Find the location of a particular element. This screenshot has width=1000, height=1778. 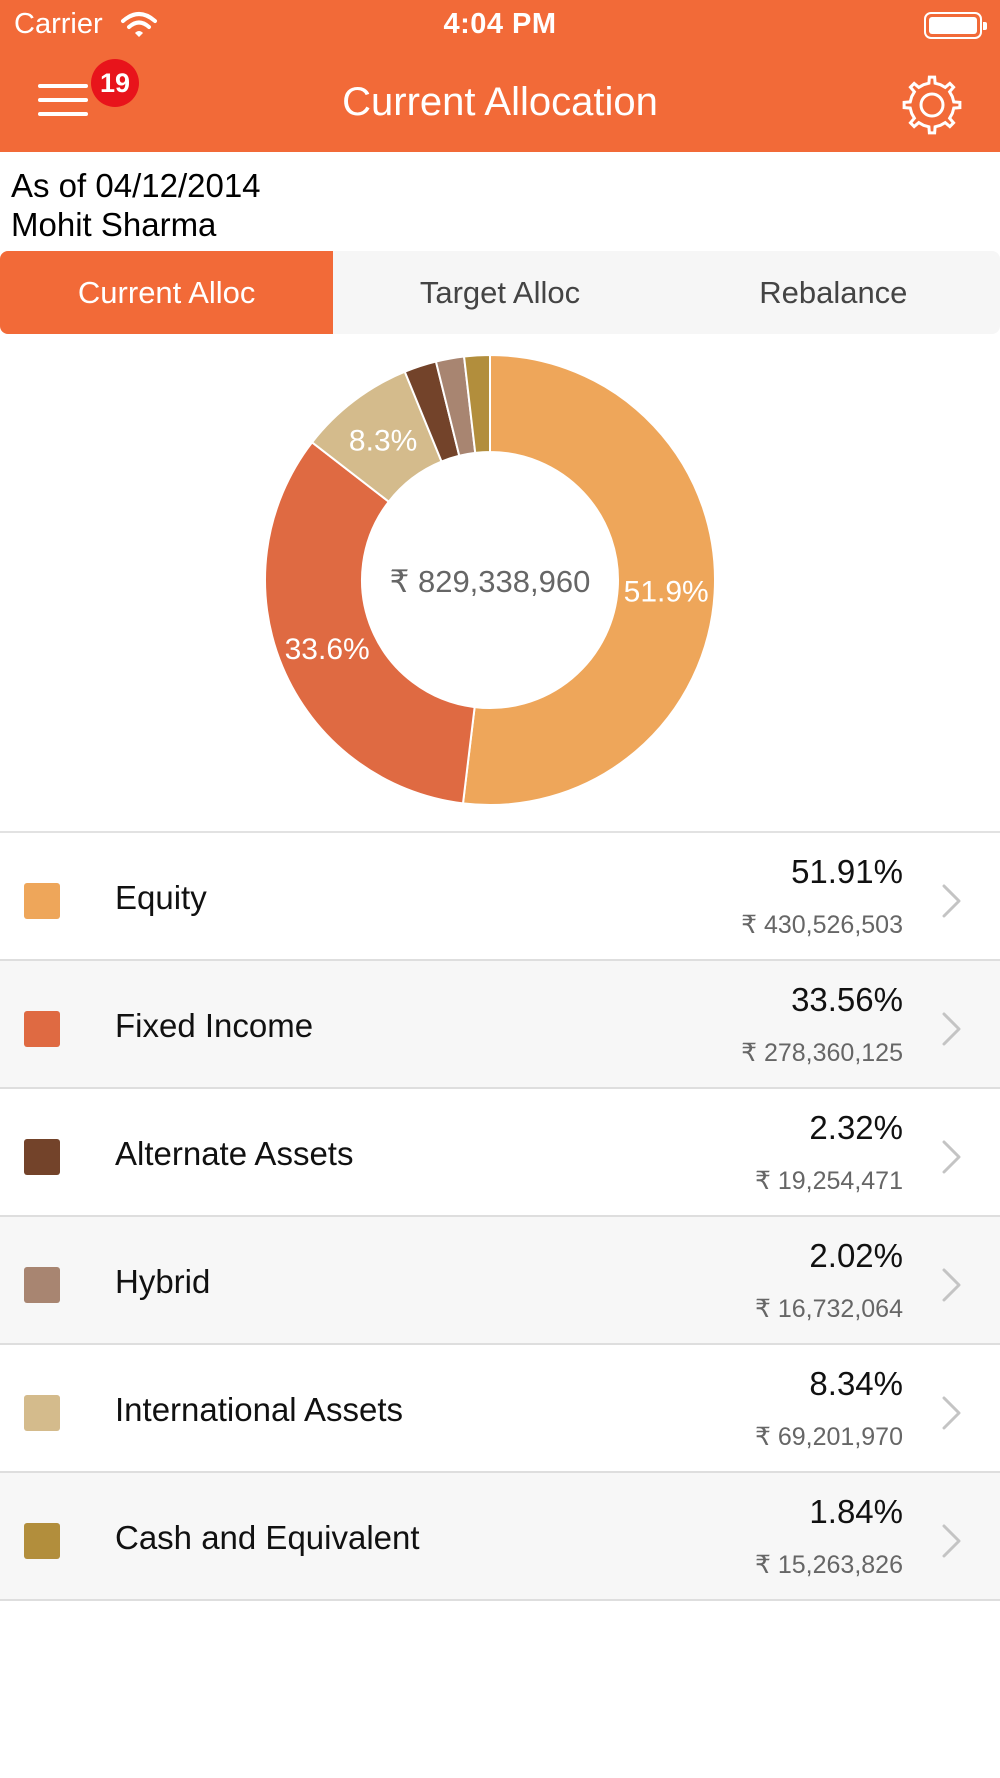

asset-amount: ₹ 16,732,064 is located at coordinates (829, 1309).